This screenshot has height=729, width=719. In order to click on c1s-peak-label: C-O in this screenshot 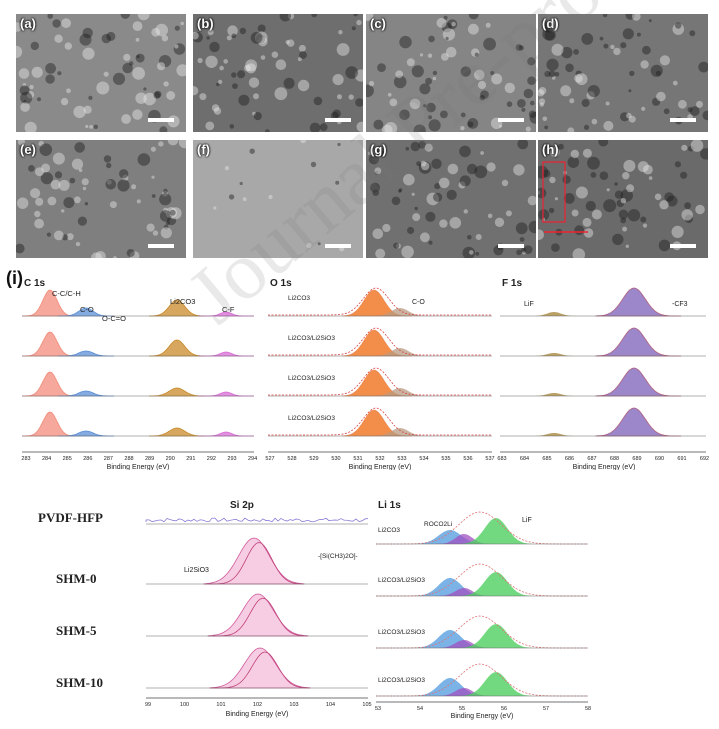, I will do `click(87, 309)`.